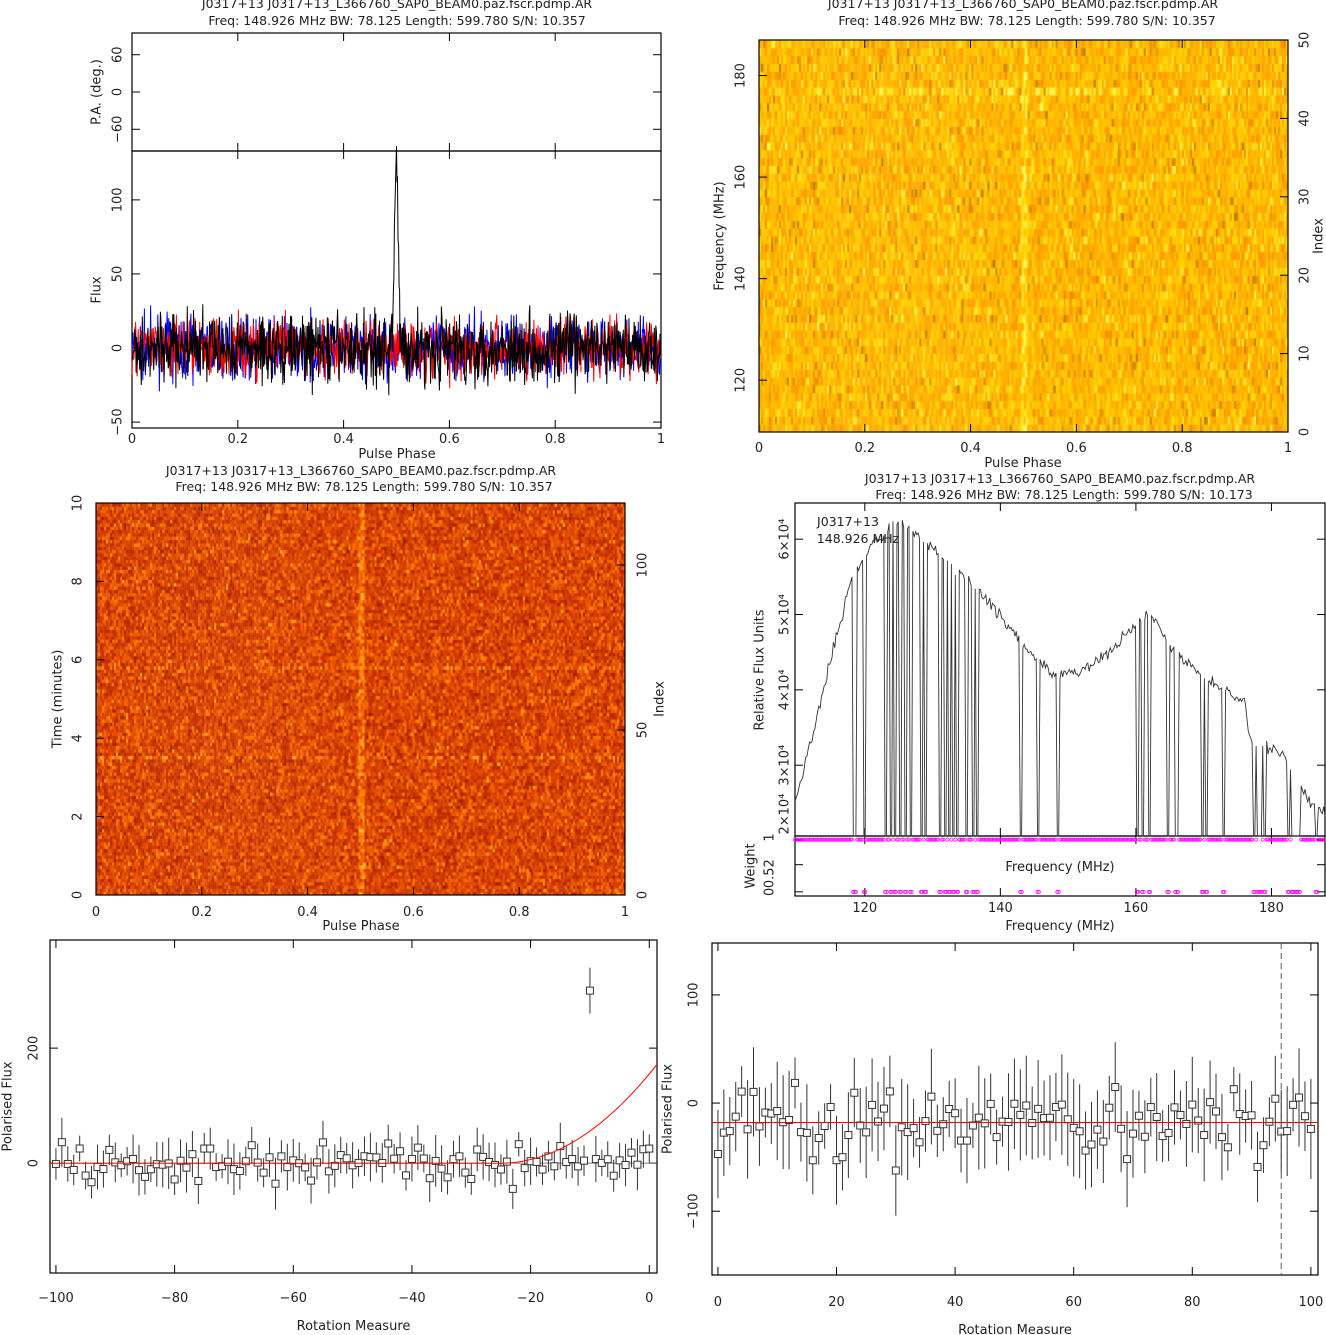  Describe the element at coordinates (78, 503) in the screenshot. I see `tp-y-tick-label: 10` at that location.